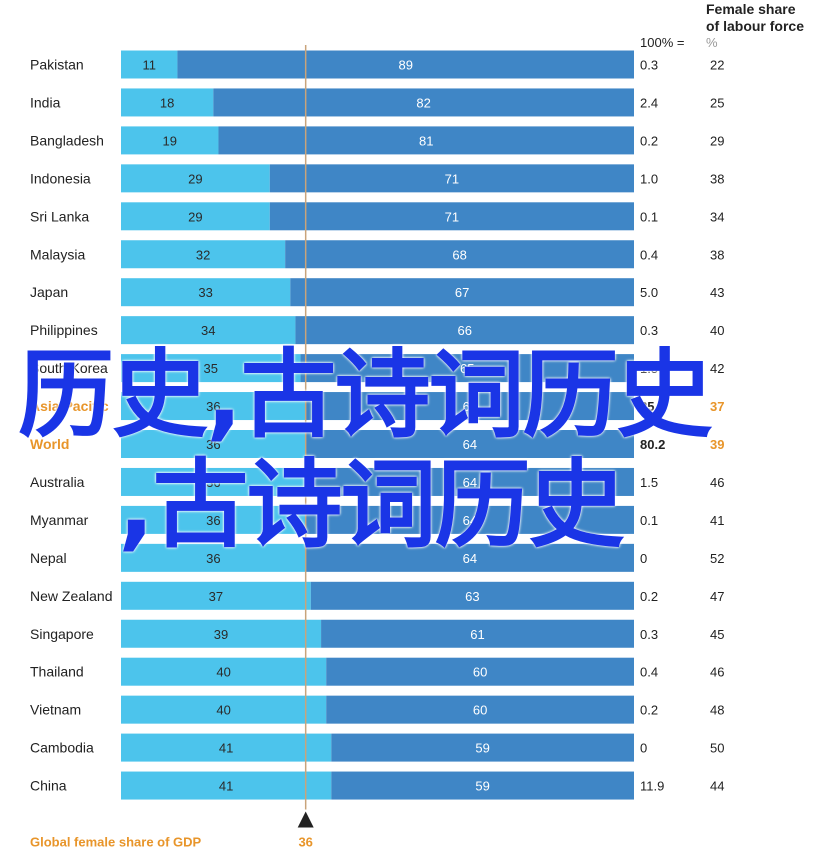 The width and height of the screenshot is (825, 864). I want to click on category-label: Cambodia, so click(62, 748).